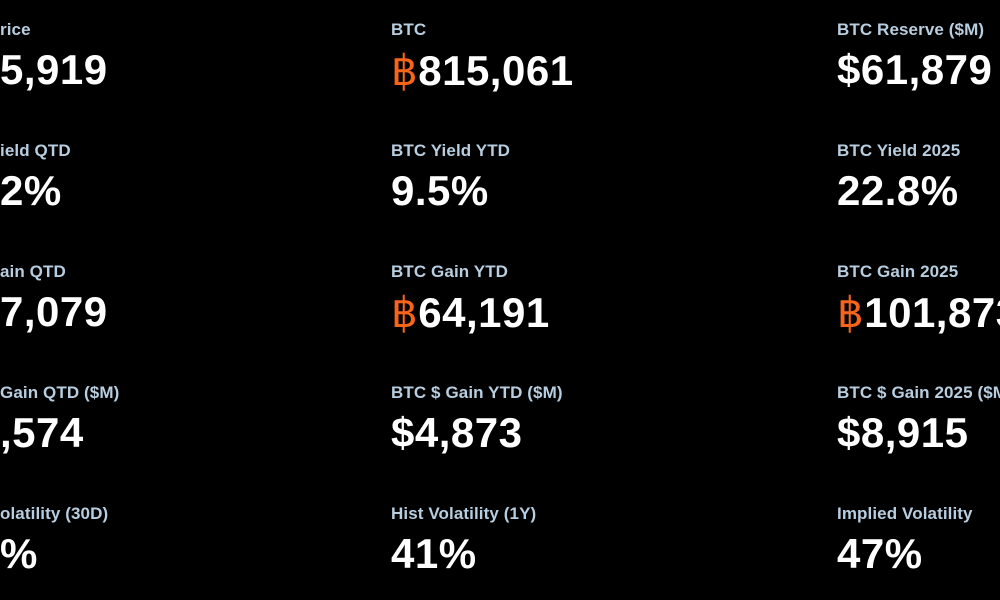  I want to click on metric-value: 41%, so click(434, 554).